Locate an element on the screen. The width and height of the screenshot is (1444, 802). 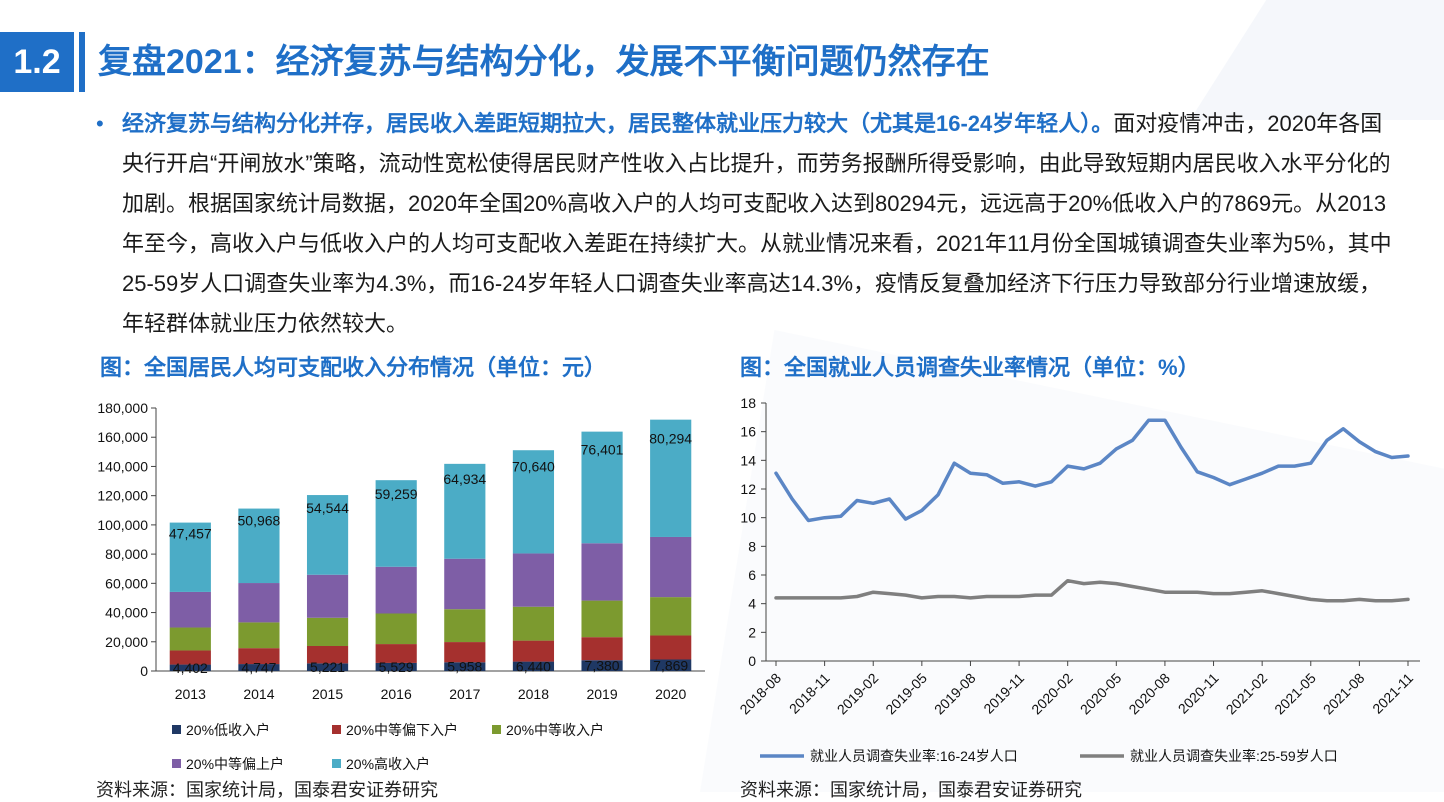
data-label: 50,968 is located at coordinates (259, 520).